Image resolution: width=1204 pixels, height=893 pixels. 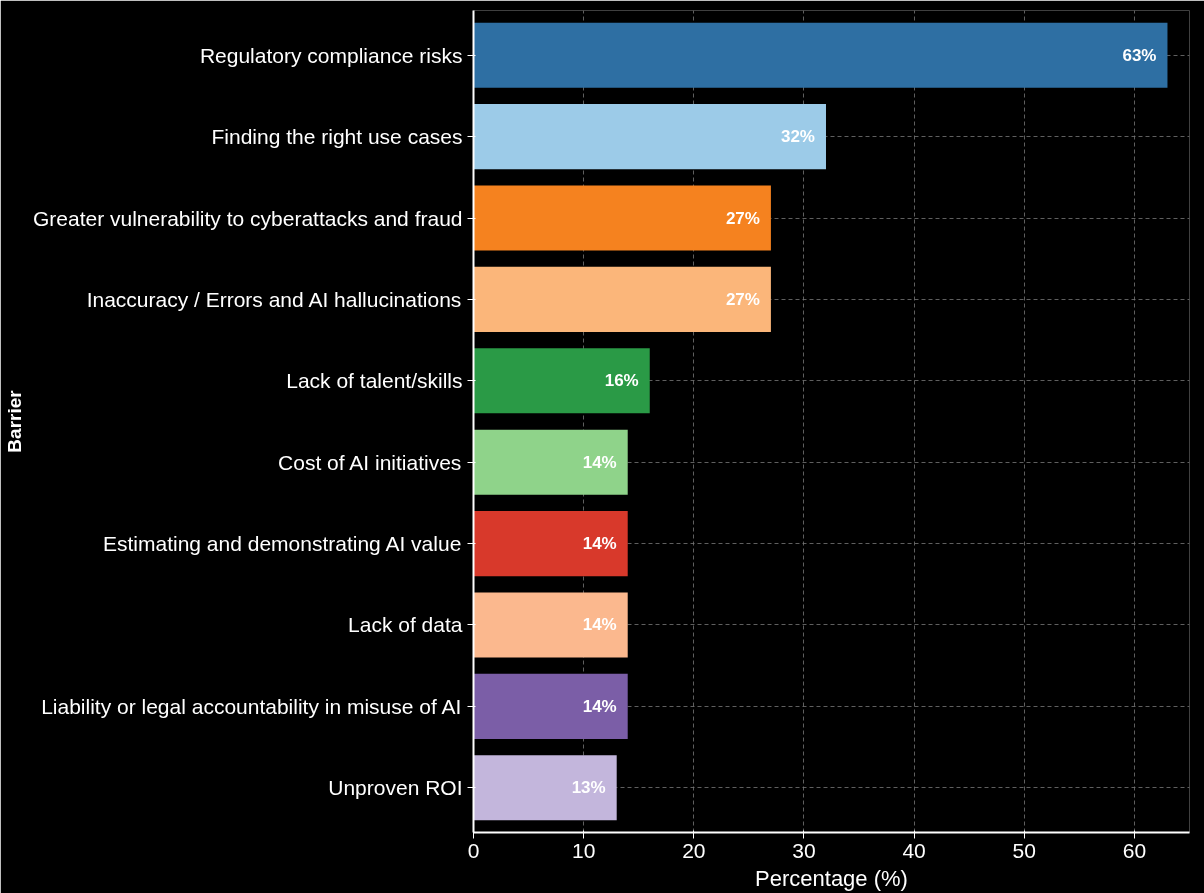 I want to click on y-tick-label: Lack of talent/skills, so click(x=374, y=381).